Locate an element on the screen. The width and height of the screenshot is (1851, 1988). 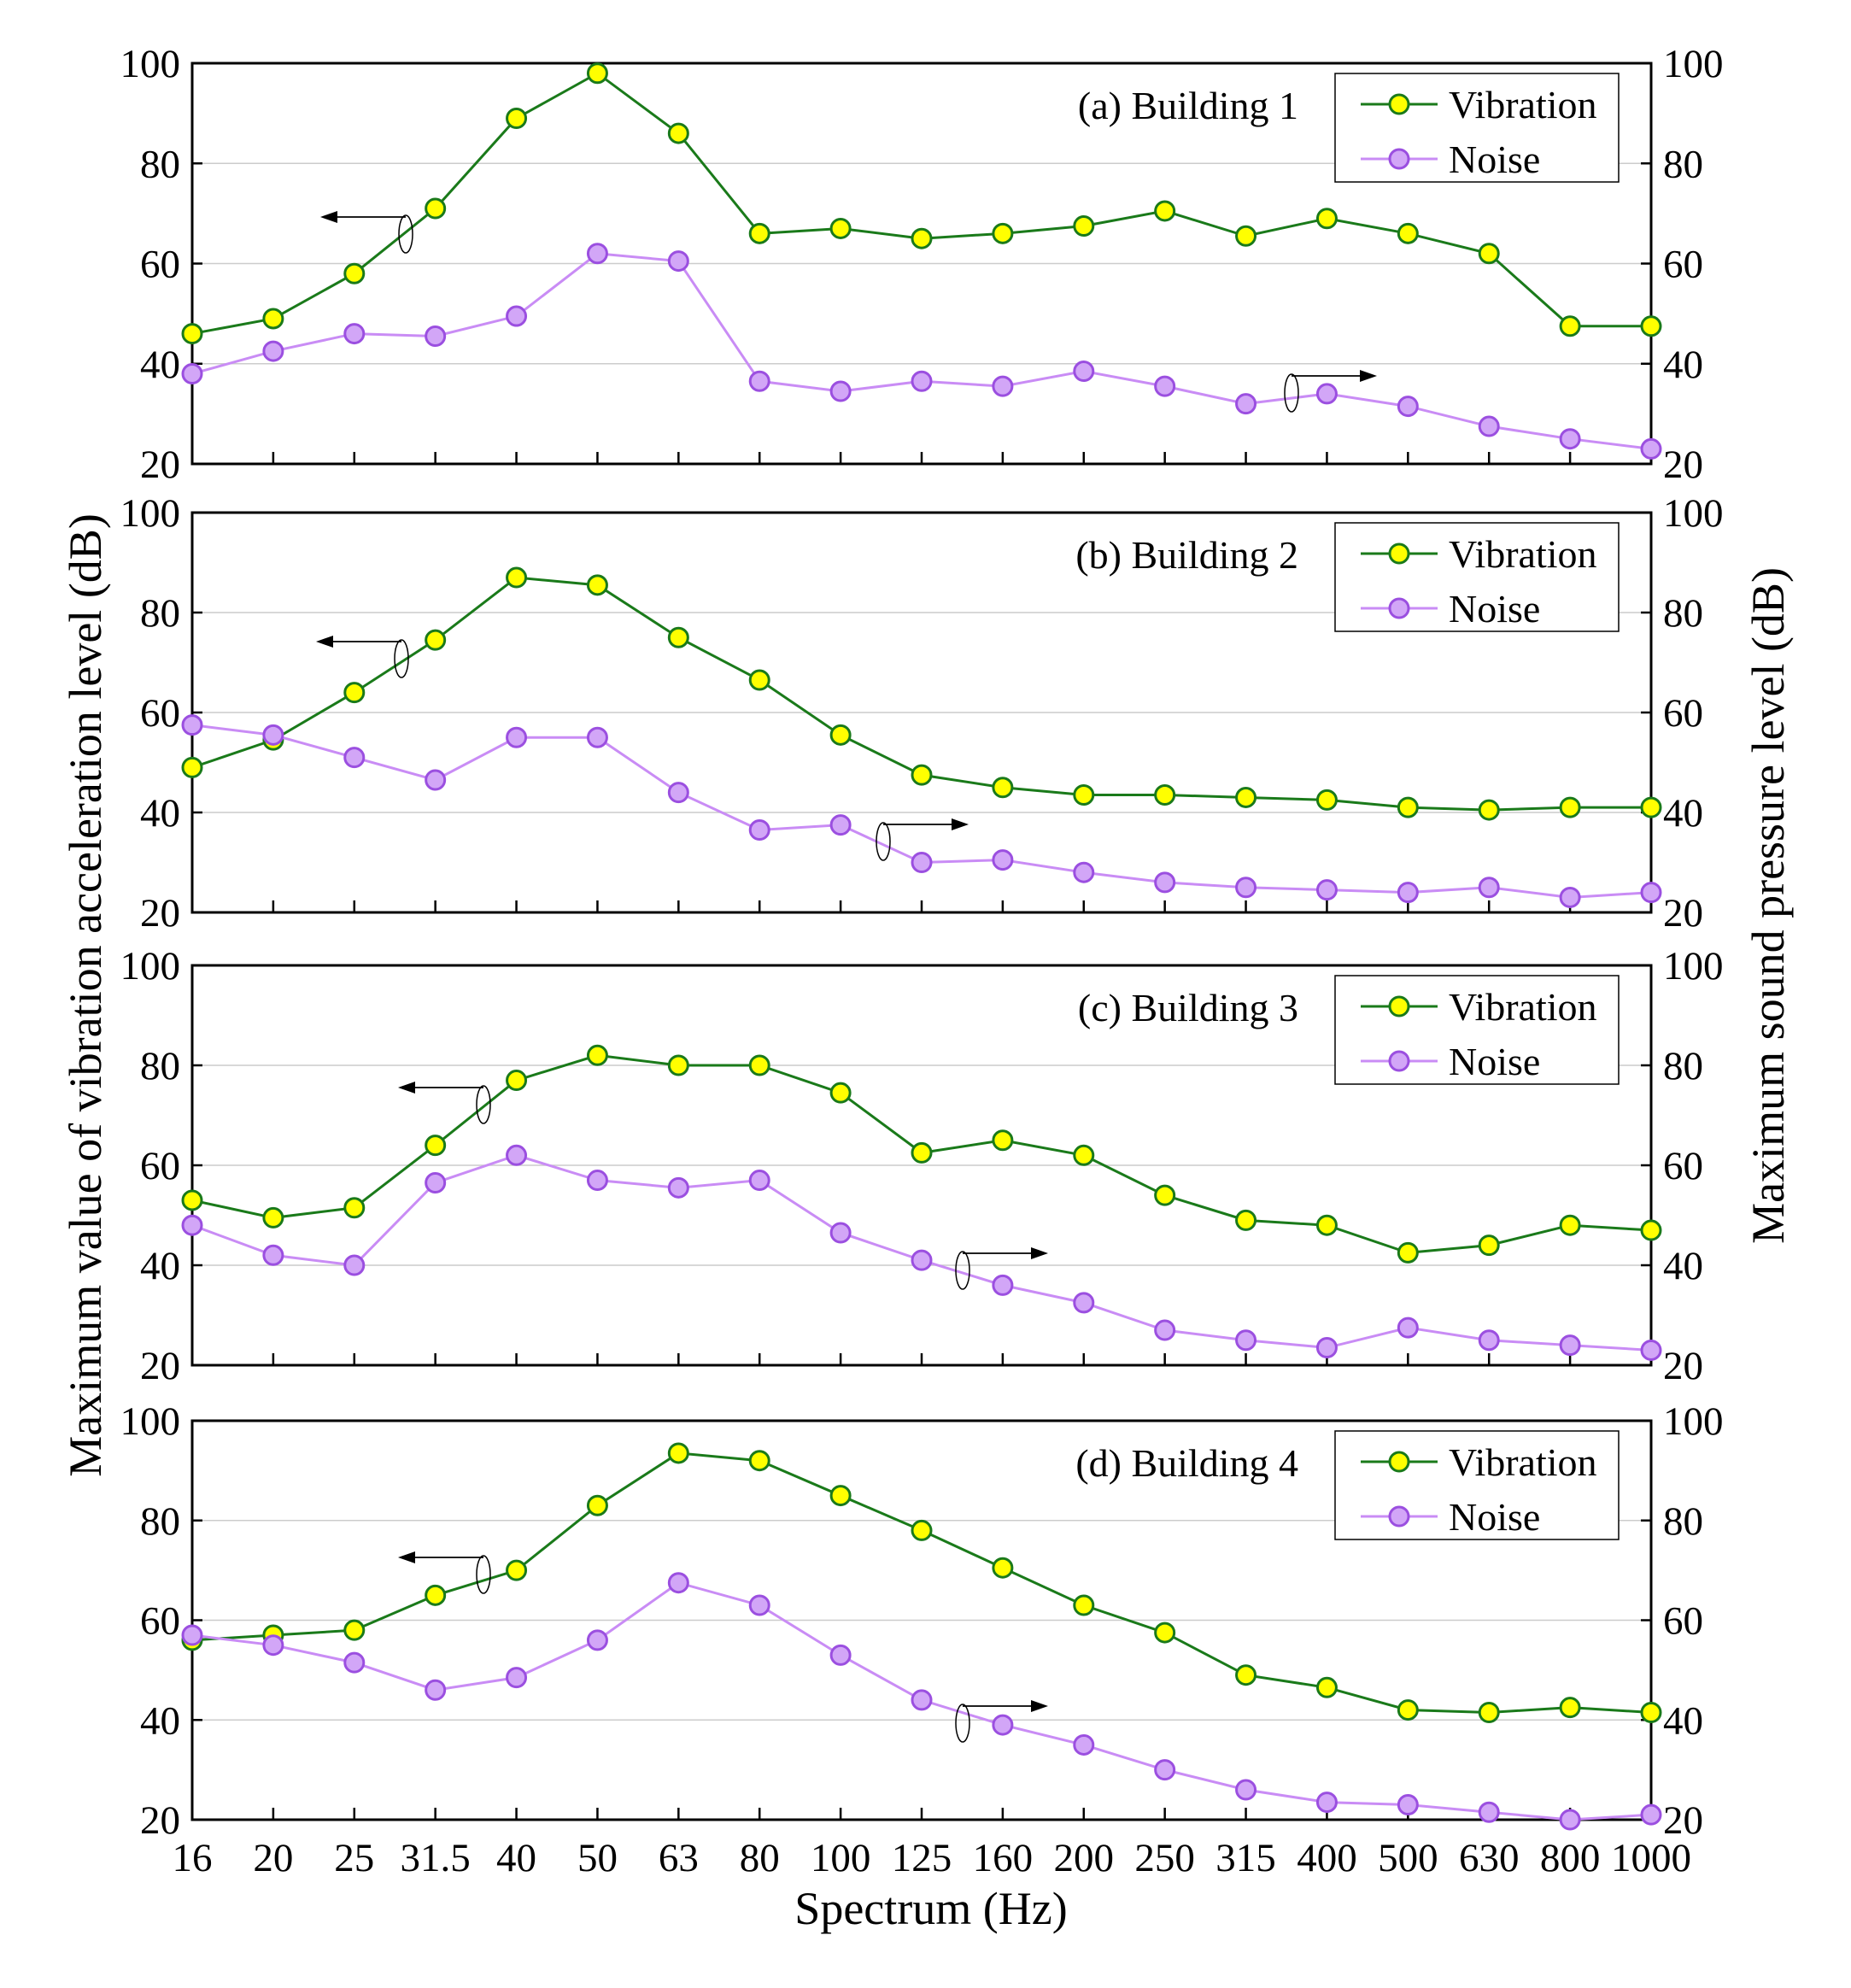
x-tick-label: 315 is located at coordinates (1245, 1858).